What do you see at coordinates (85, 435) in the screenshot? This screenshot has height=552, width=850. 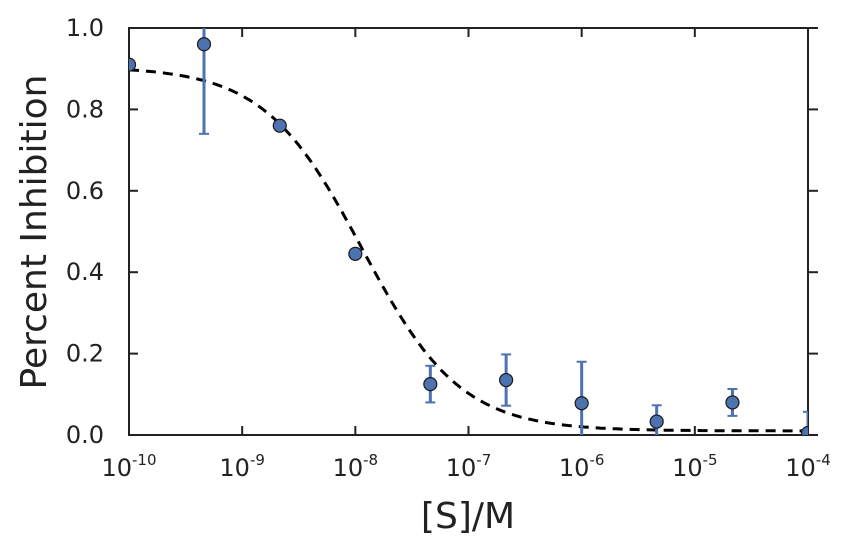 I see `y-tick-label: 0.0` at bounding box center [85, 435].